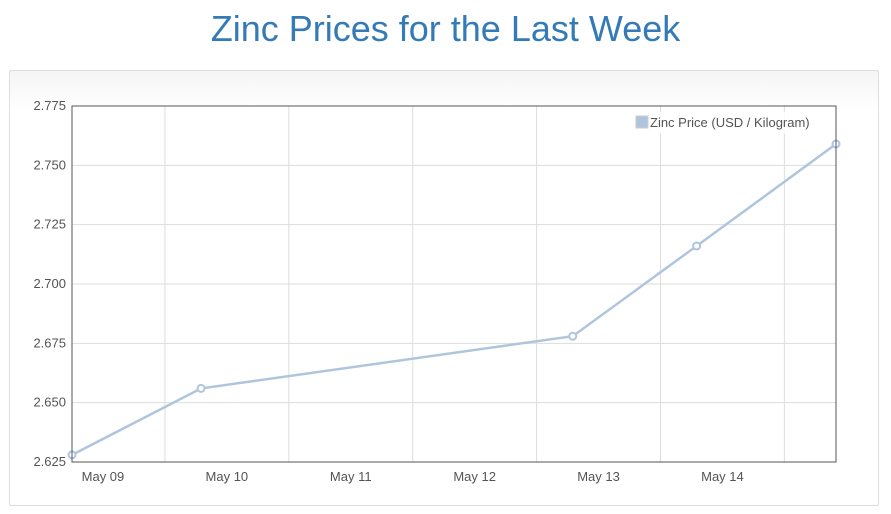 The image size is (891, 514). Describe the element at coordinates (445, 28) in the screenshot. I see `page-title: Zinc Prices for the Last Week` at that location.